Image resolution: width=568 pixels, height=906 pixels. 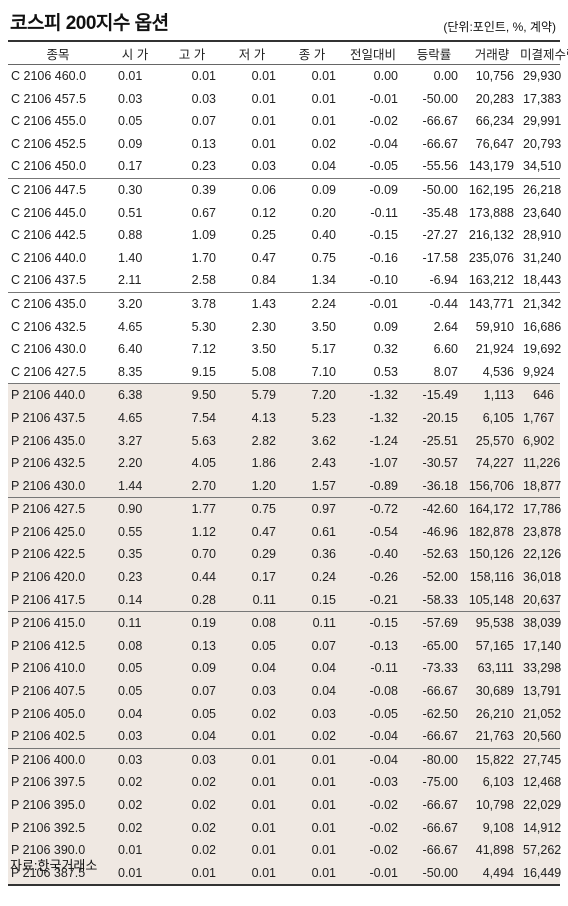 I want to click on cell-change: -0.13, so click(x=373, y=646).